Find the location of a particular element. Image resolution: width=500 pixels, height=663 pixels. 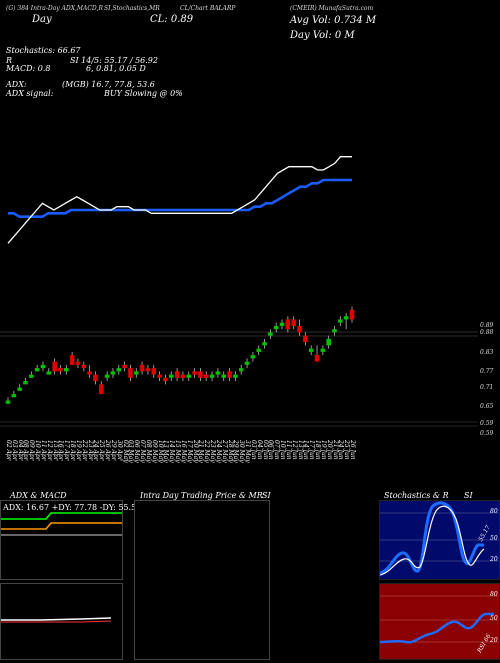

stoch-axis-50: 50 is located at coordinates (494, 538).